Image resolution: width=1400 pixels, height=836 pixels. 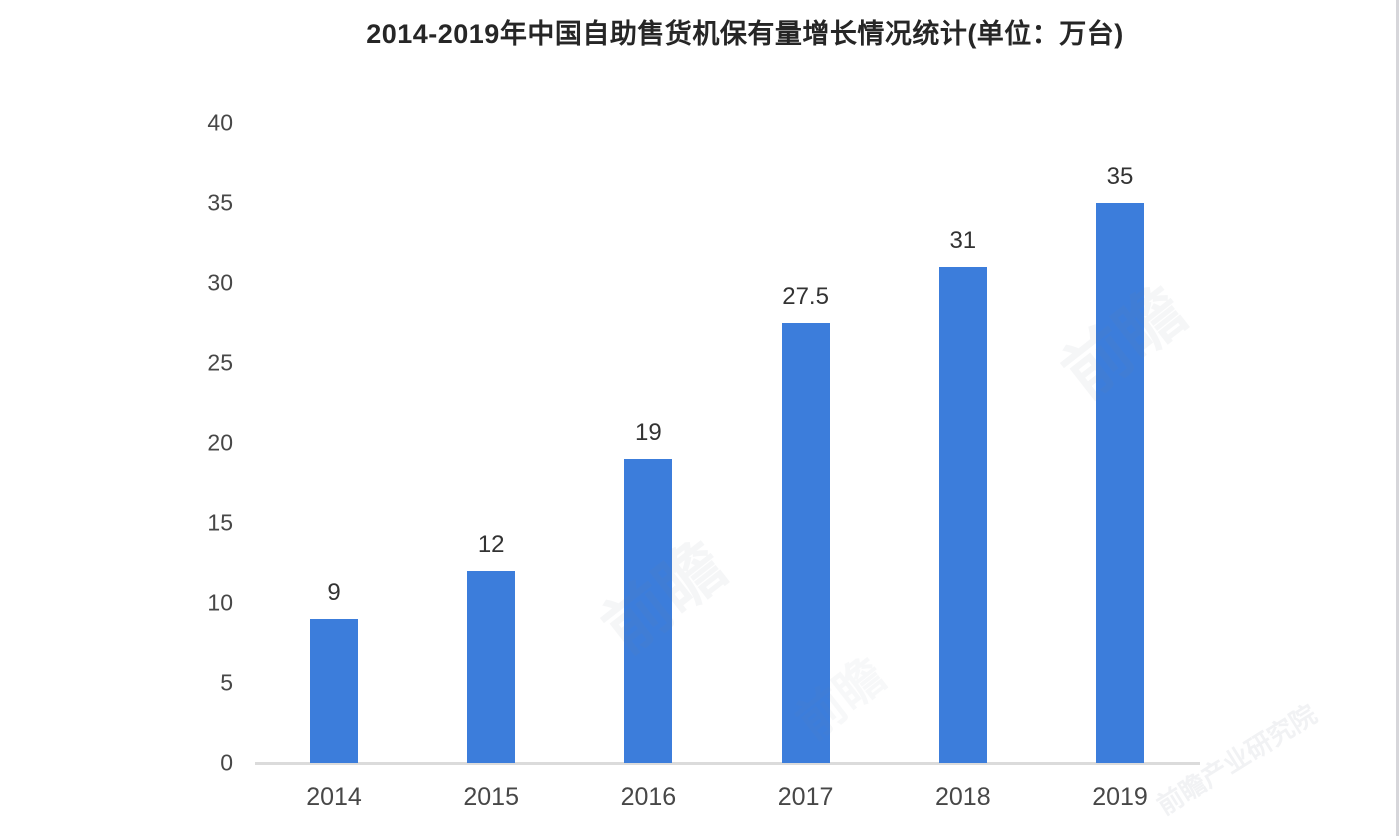 What do you see at coordinates (220, 282) in the screenshot?
I see `y-tick-label-30: 30` at bounding box center [220, 282].